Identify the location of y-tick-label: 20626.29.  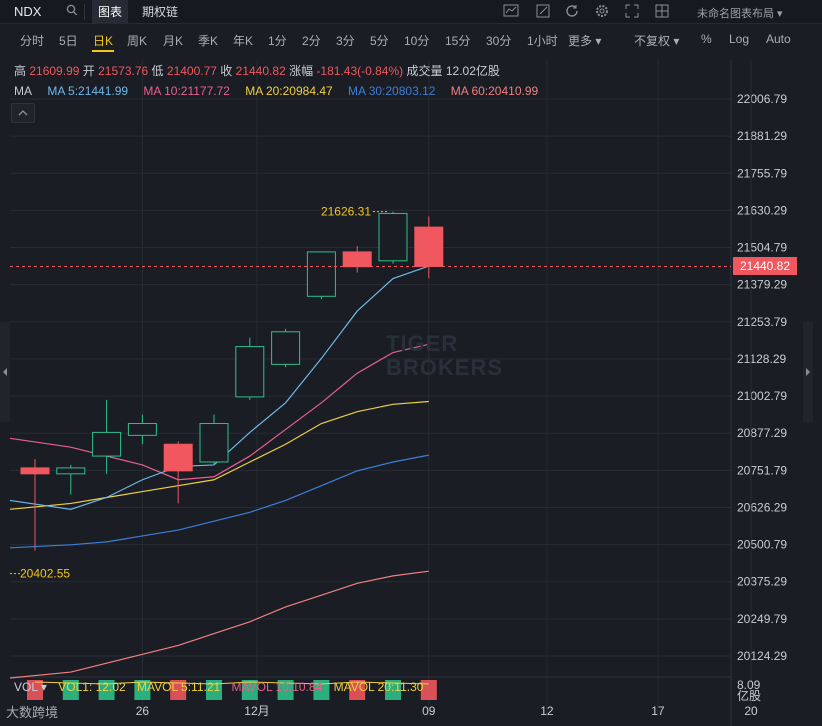
(762, 507).